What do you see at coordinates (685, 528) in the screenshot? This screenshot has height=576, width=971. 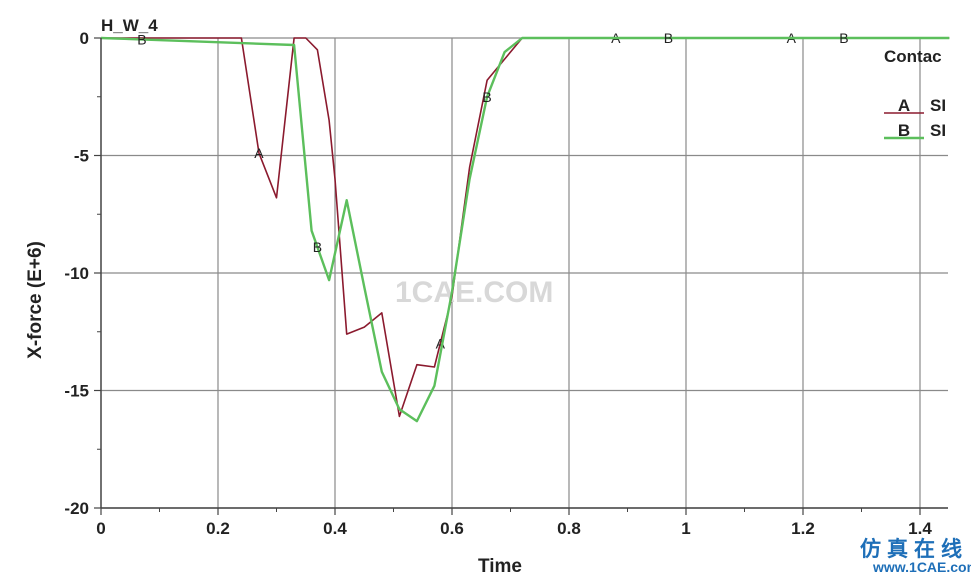 I see `x-tick-label: 1` at bounding box center [685, 528].